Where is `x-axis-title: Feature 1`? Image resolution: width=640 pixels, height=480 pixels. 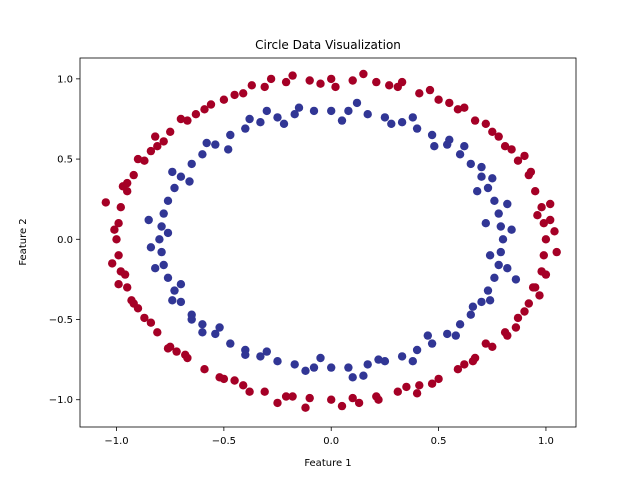
x-axis-title: Feature 1 is located at coordinates (327, 463).